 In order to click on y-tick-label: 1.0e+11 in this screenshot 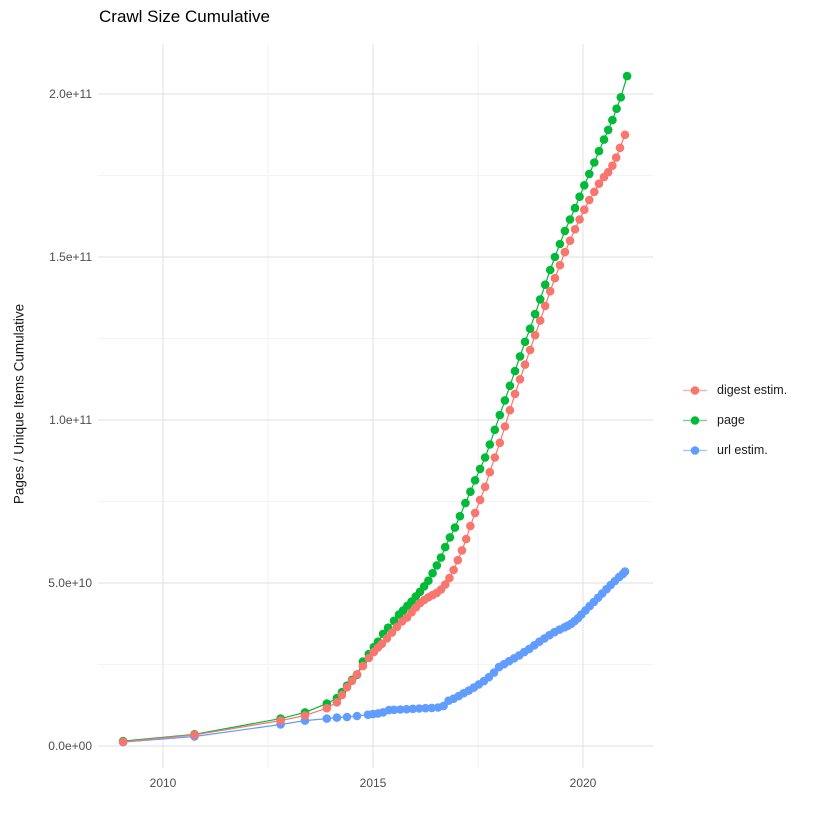, I will do `click(70, 420)`.